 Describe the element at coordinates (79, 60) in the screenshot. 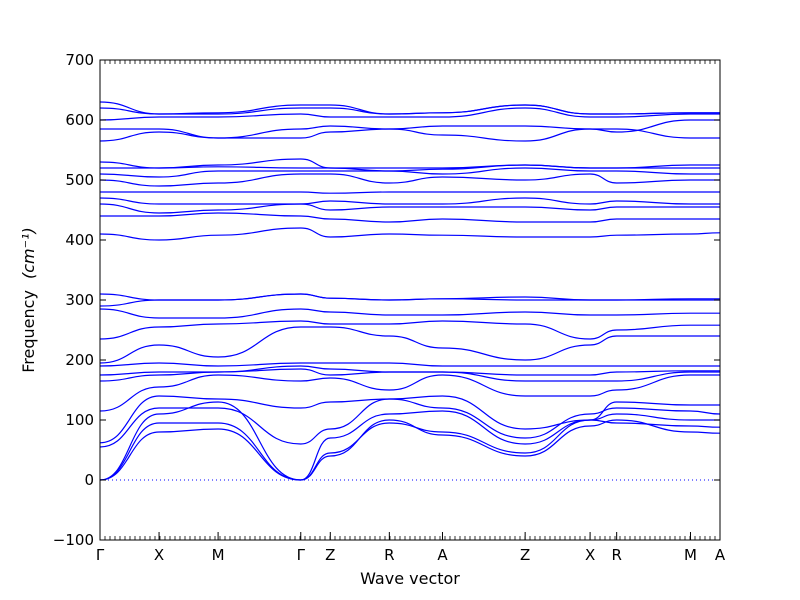

I see `y-tick-label: 700` at that location.